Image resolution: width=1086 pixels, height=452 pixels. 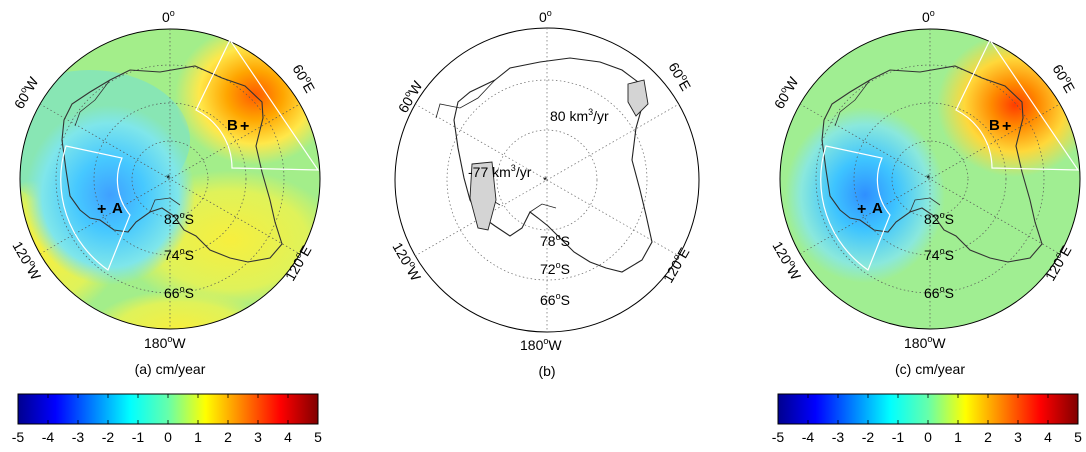 I want to click on drainage-basins, so click(x=559, y=155).